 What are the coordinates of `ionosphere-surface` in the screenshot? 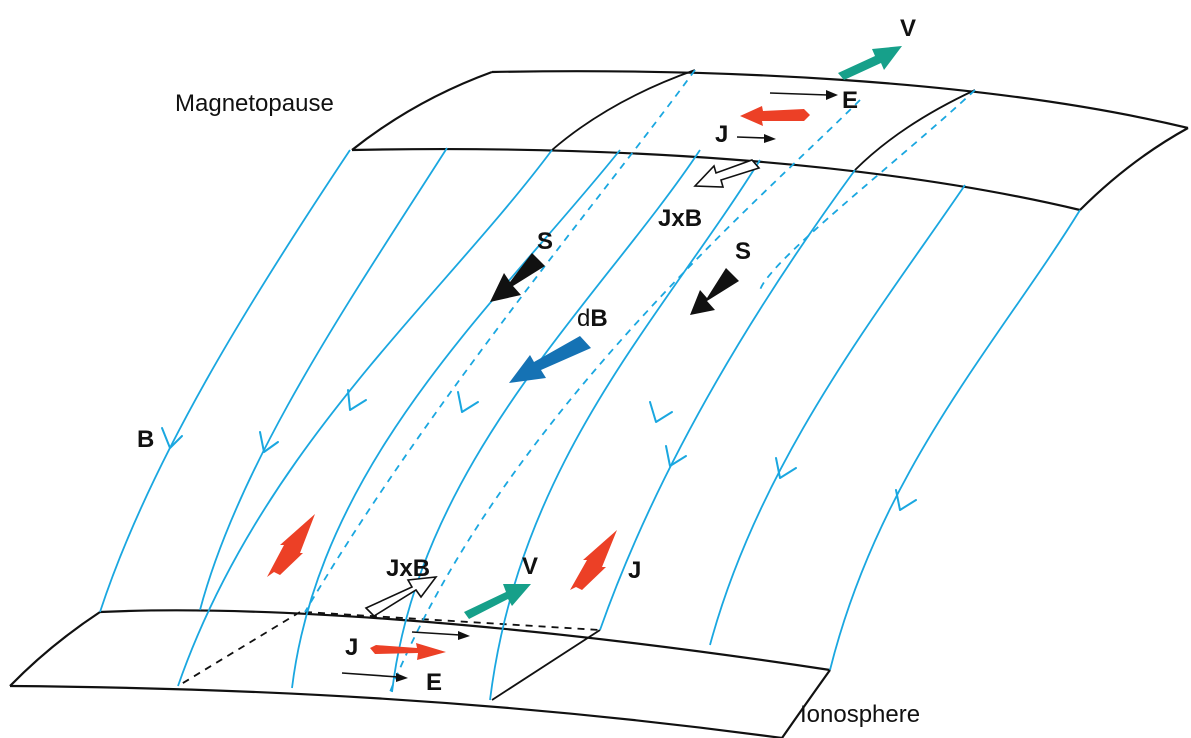 It's located at (420, 674).